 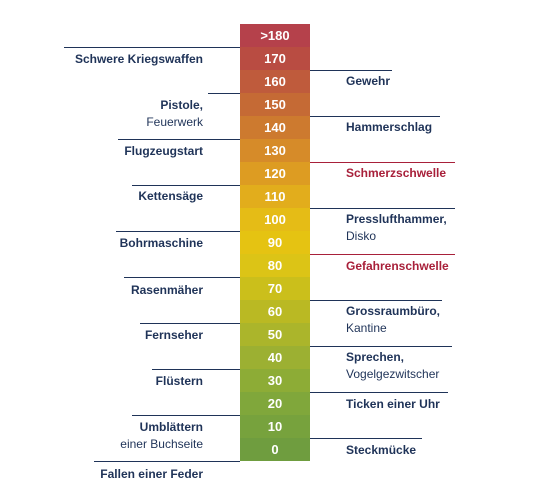 What do you see at coordinates (121, 436) in the screenshot?
I see `left-label-8: Umblättern einer Buchseite` at bounding box center [121, 436].